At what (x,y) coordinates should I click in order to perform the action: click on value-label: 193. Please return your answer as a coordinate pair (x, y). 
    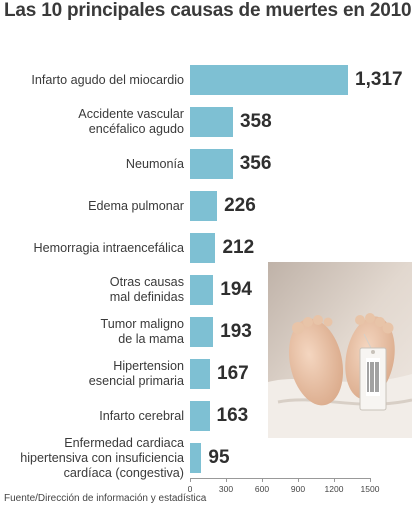
    Looking at the image, I should click on (236, 331).